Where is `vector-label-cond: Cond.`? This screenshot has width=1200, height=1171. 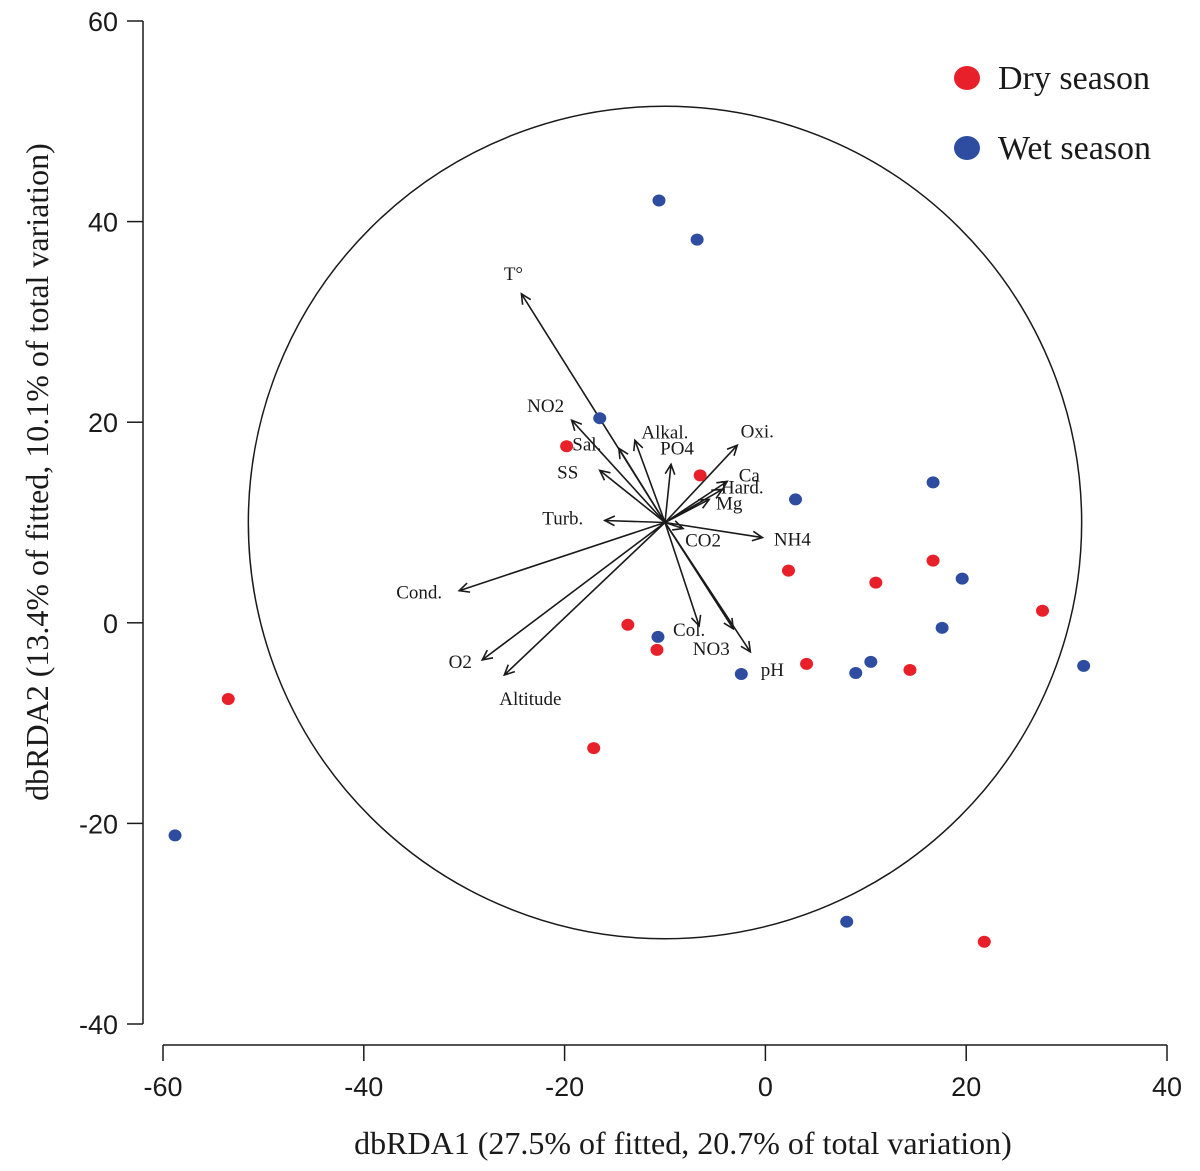 vector-label-cond: Cond. is located at coordinates (419, 593).